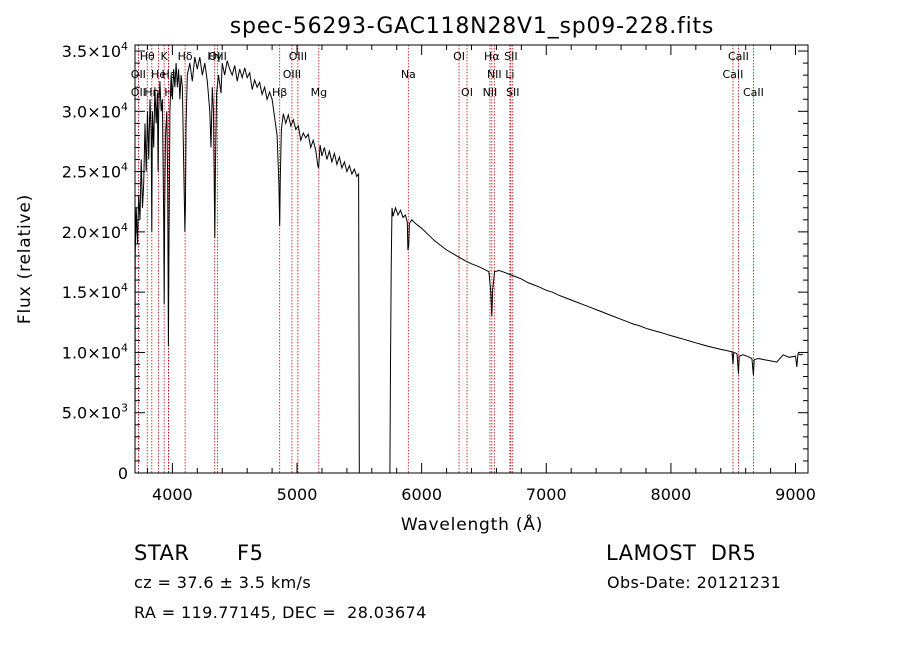  What do you see at coordinates (169, 74) in the screenshot?
I see `line-label: Hε` at bounding box center [169, 74].